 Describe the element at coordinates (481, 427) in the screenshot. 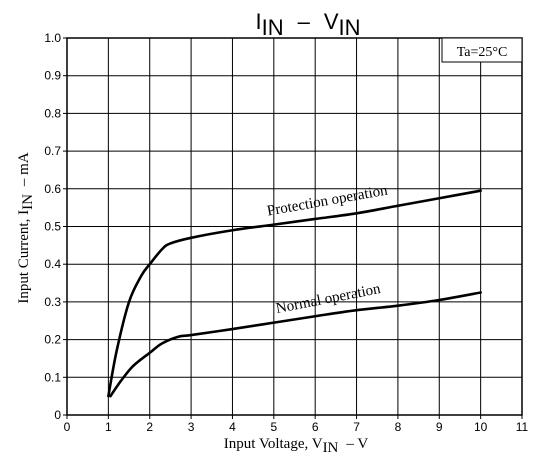

I see `x-tick-label: 10` at that location.